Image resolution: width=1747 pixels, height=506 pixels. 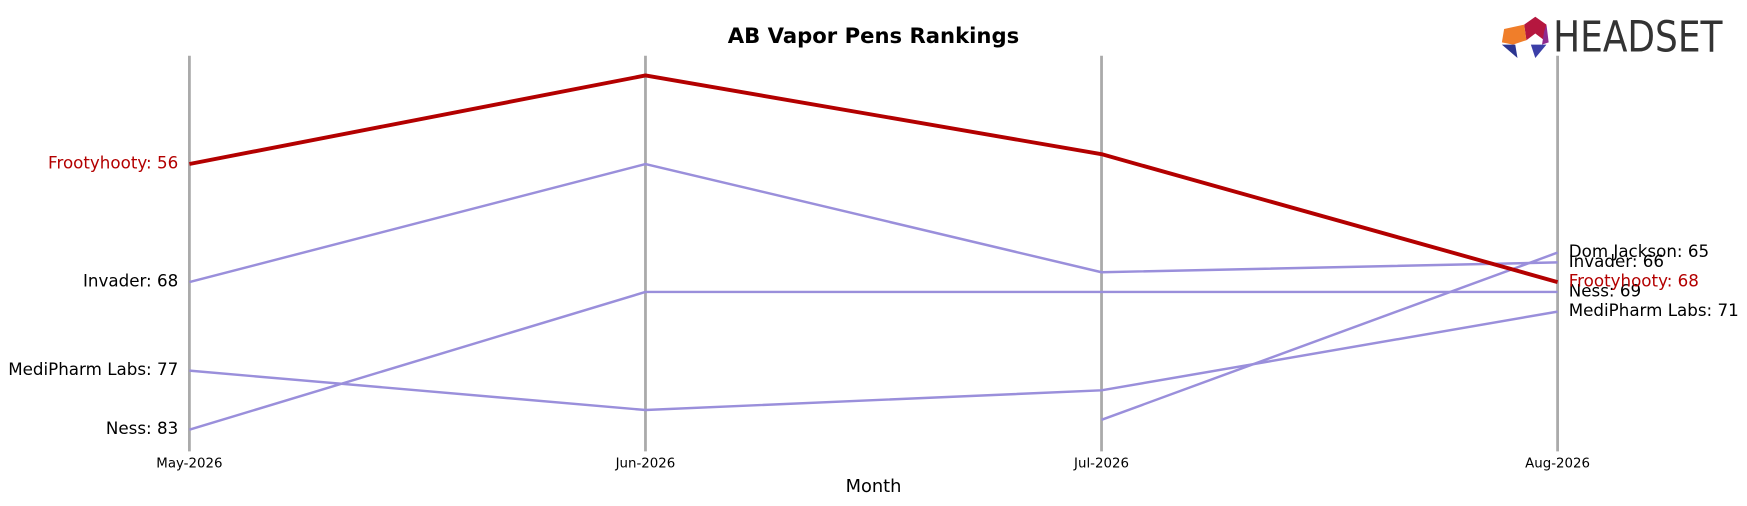 I want to click on value-label: Frootyhooty: 68, so click(x=1634, y=281).